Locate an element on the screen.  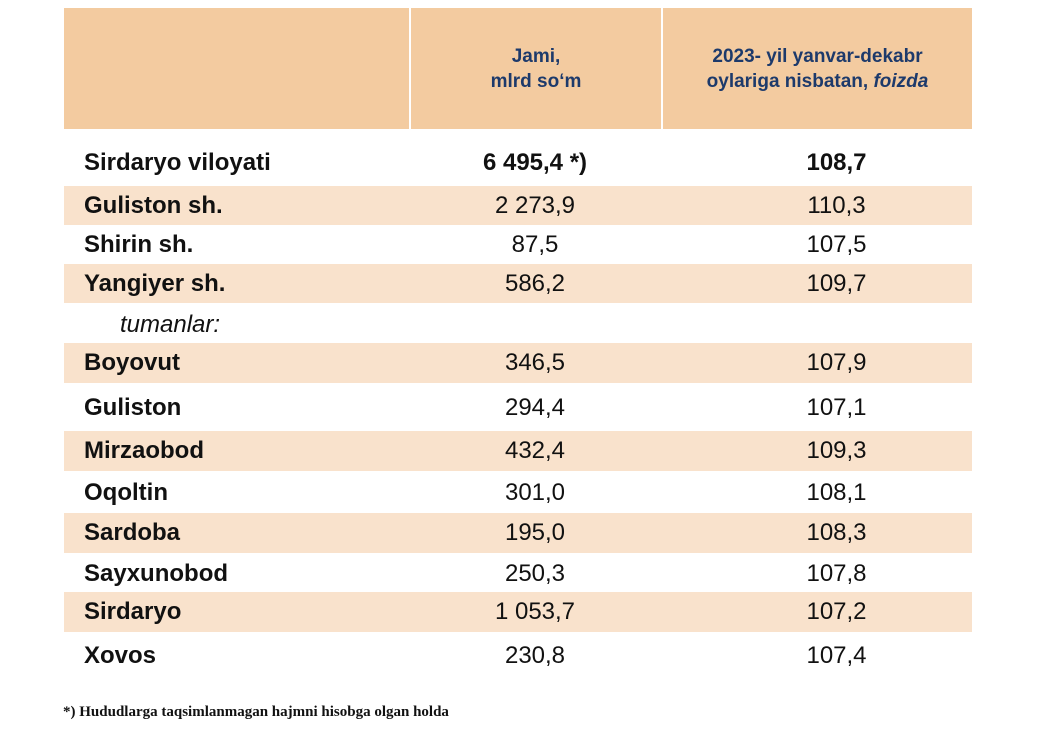
row-name: Guliston sh. is located at coordinates (153, 205).